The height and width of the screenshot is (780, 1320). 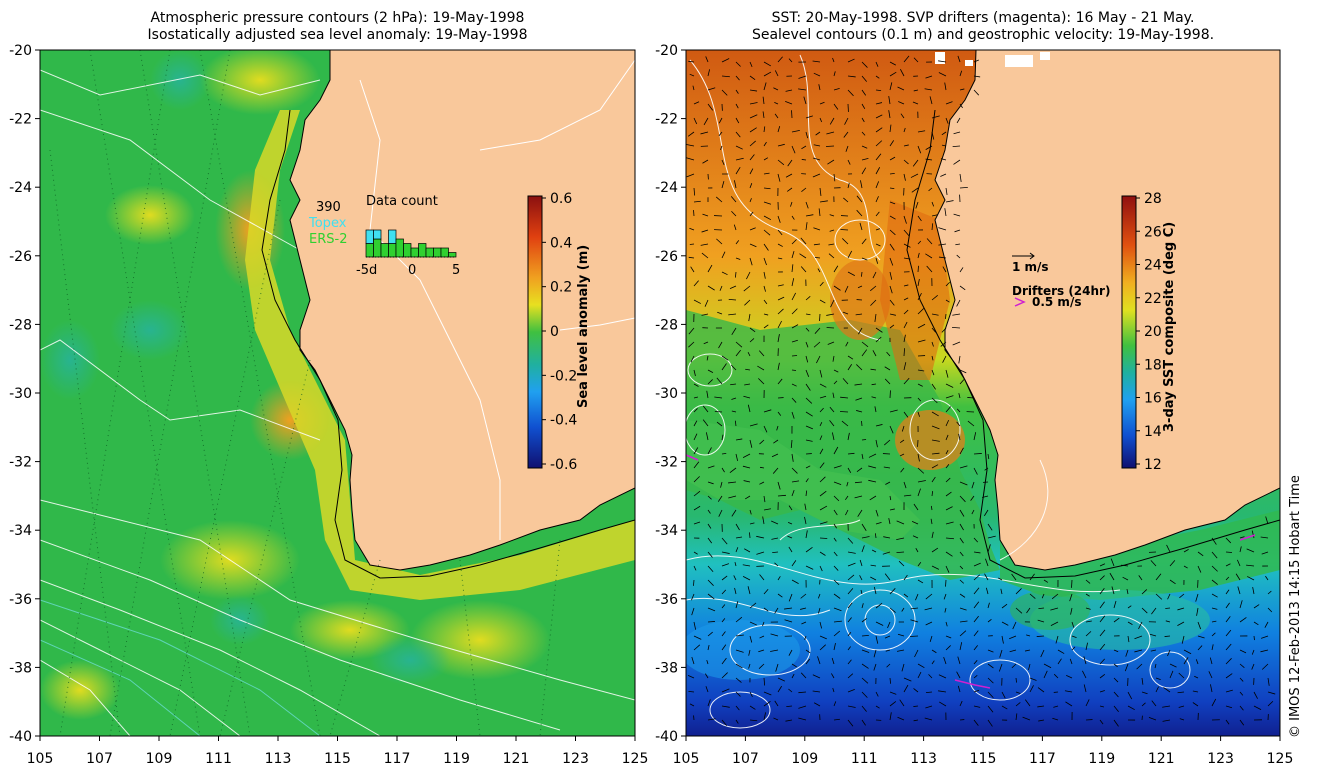 What do you see at coordinates (992, 59) in the screenshot?
I see `cloud-mask` at bounding box center [992, 59].